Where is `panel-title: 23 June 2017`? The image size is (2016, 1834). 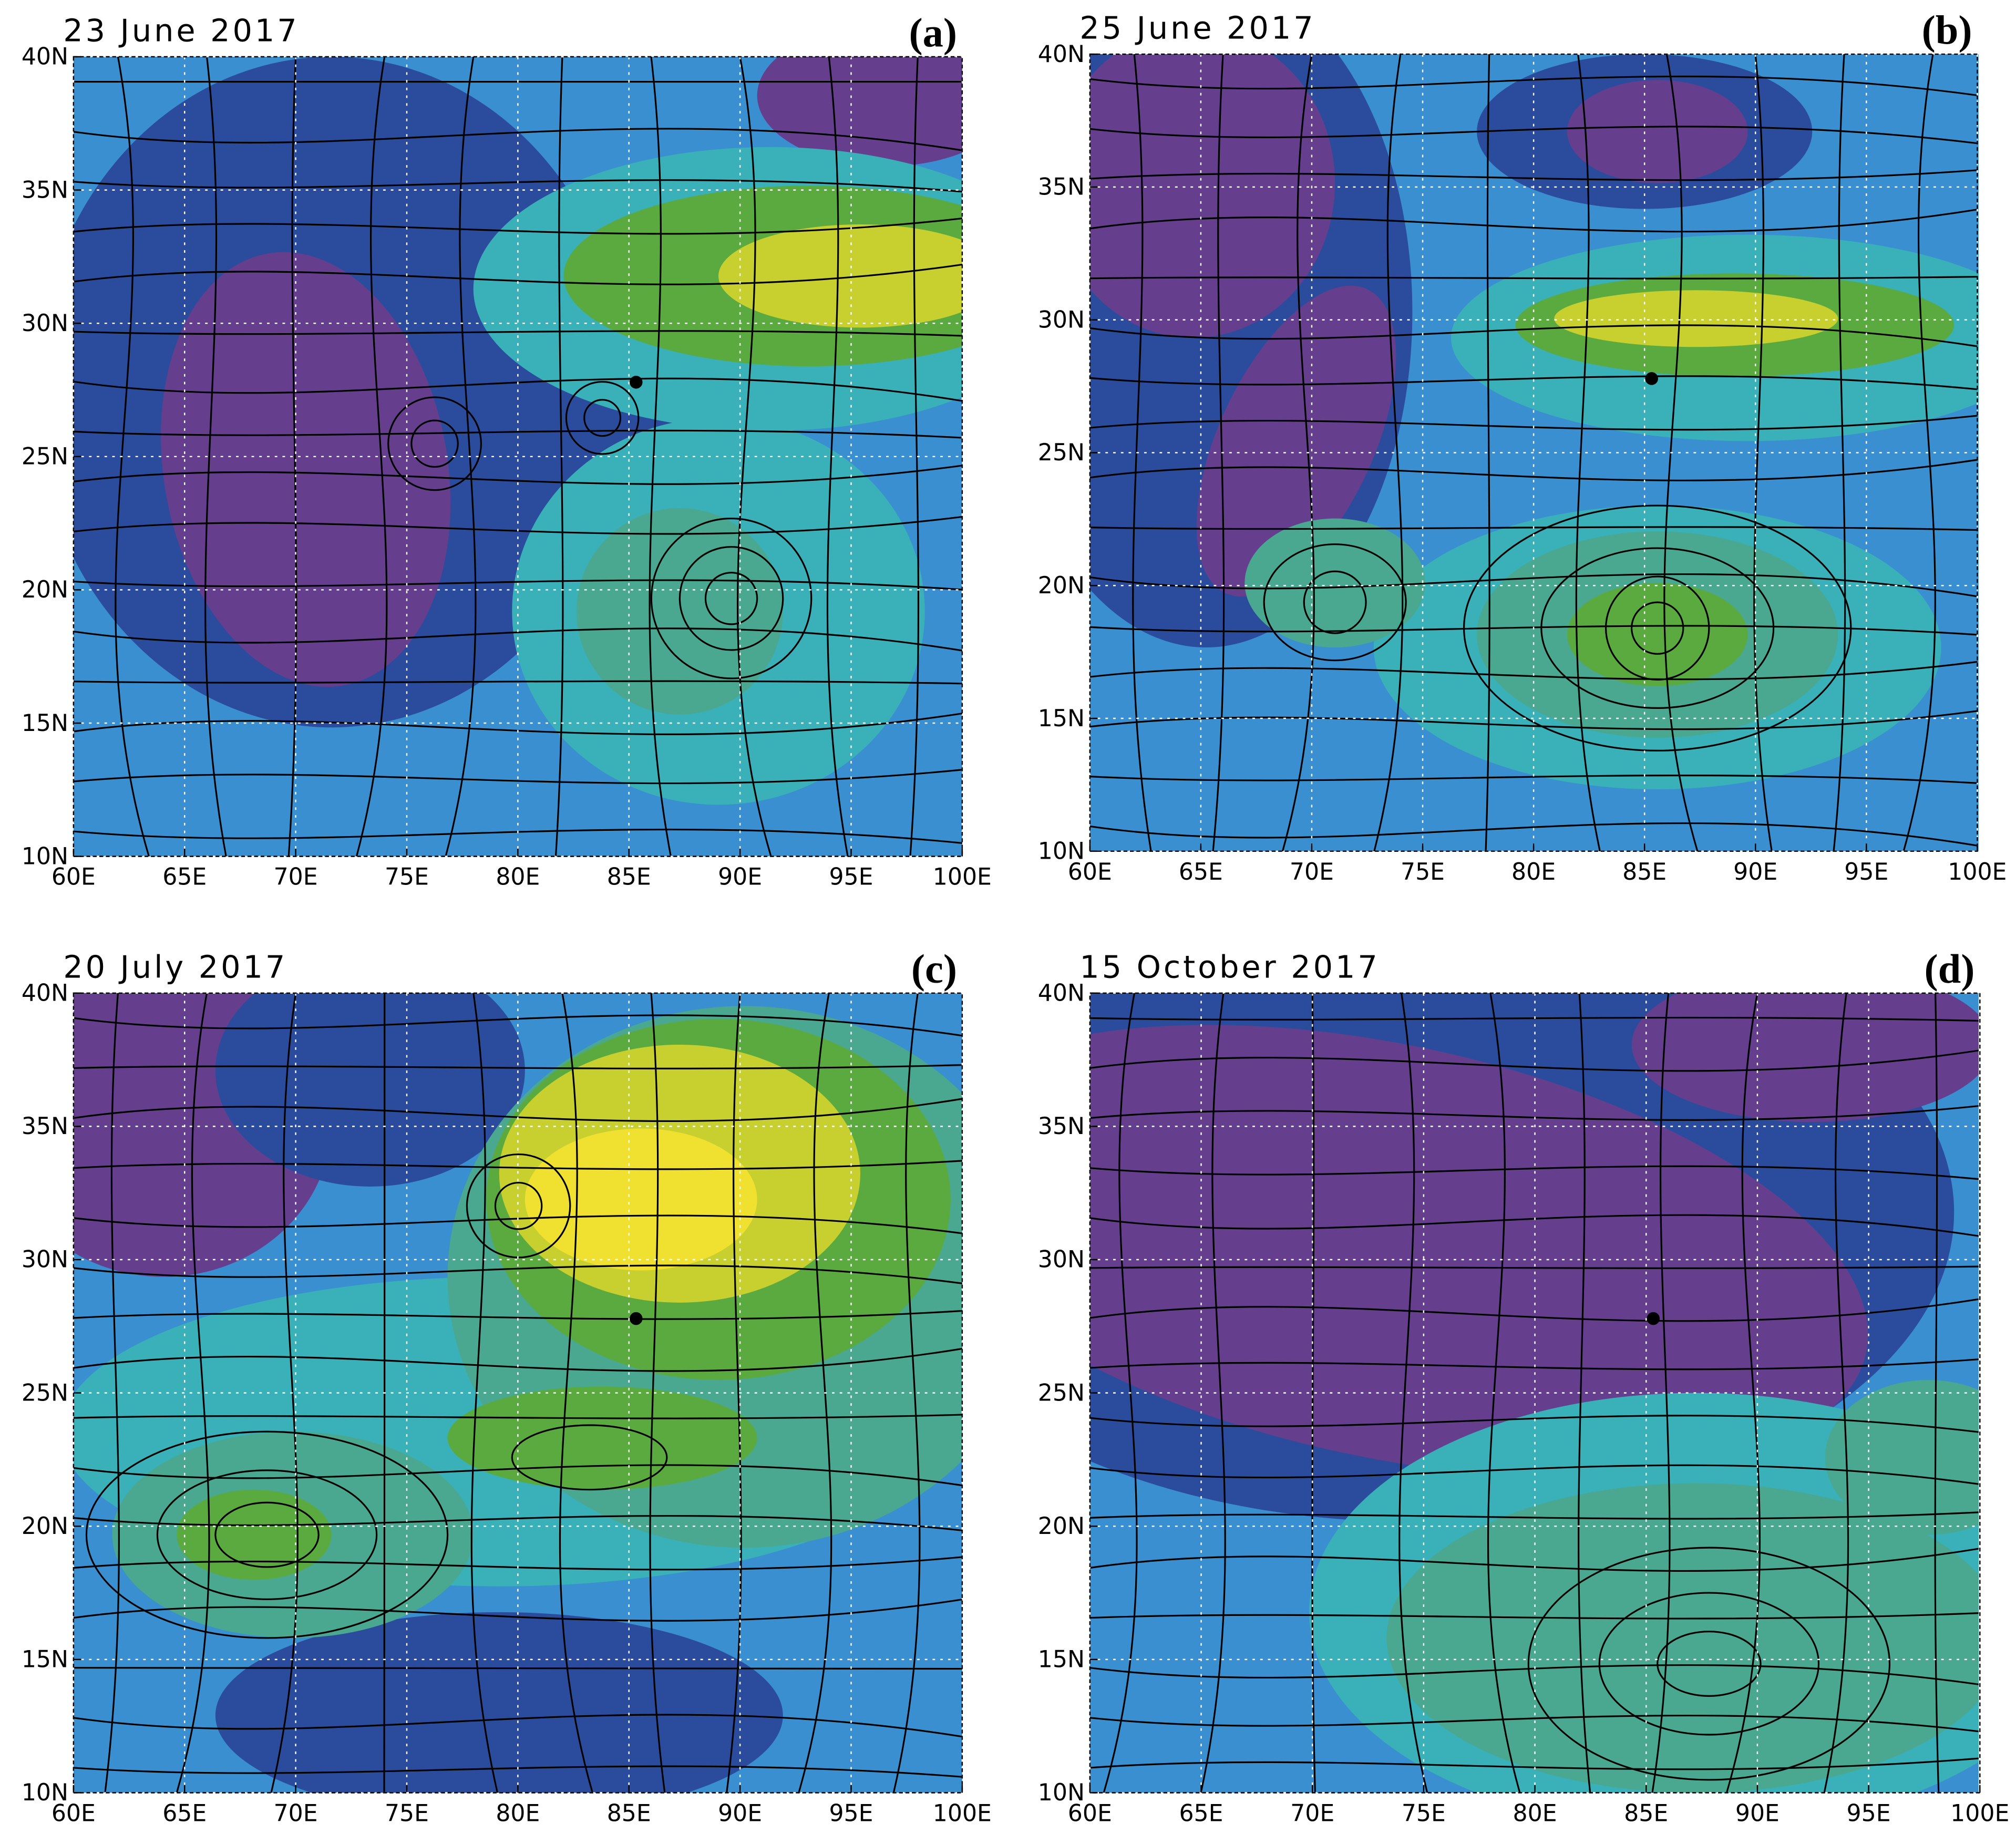 panel-title: 23 June 2017 is located at coordinates (181, 31).